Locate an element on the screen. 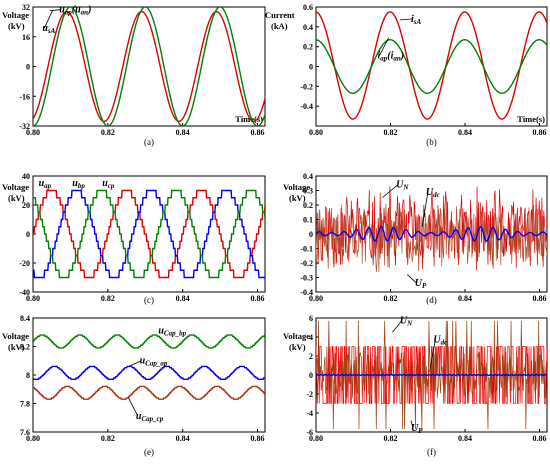 This screenshot has height=466, width=550. y-tick-label: -20 is located at coordinates (24, 263).